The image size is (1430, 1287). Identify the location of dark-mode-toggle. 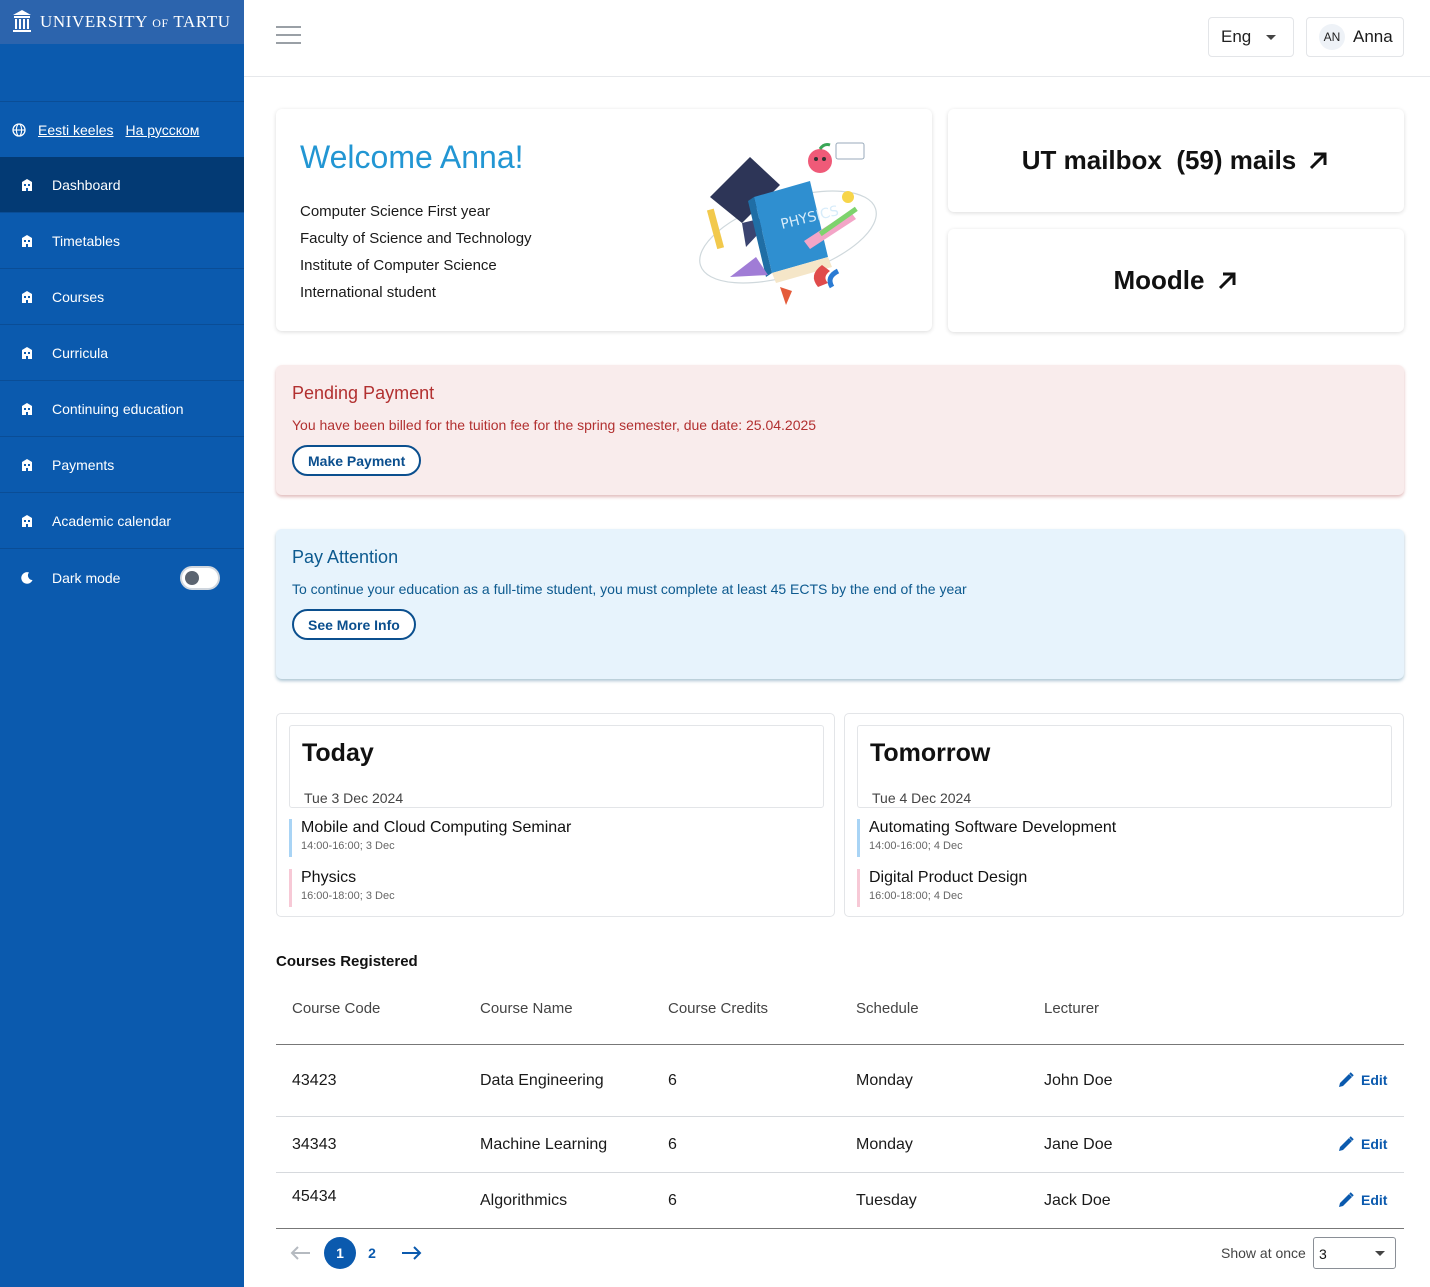
(200, 578).